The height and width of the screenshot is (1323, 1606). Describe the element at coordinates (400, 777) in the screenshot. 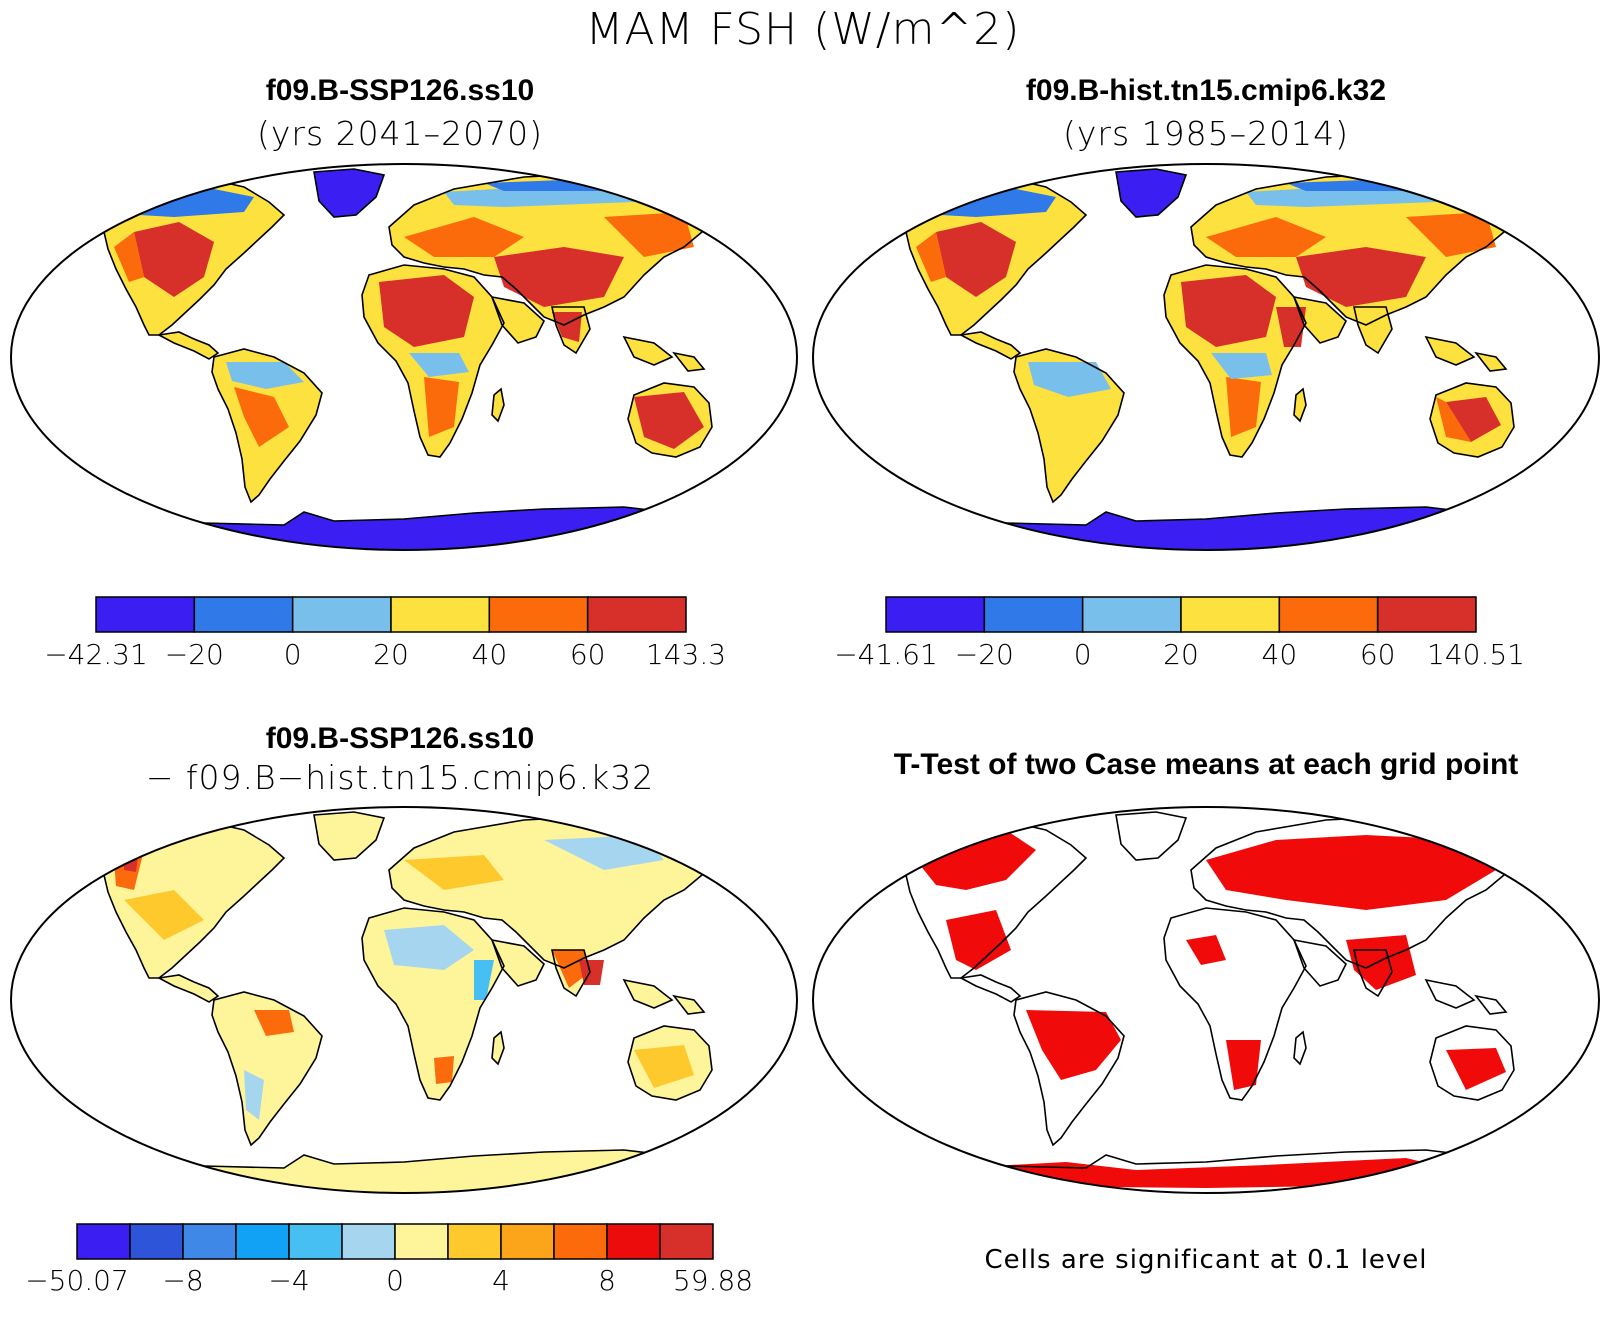

I see `panel-subtitle-bottom-left: − f09.B−hist.tn15.cmip6.k32` at that location.